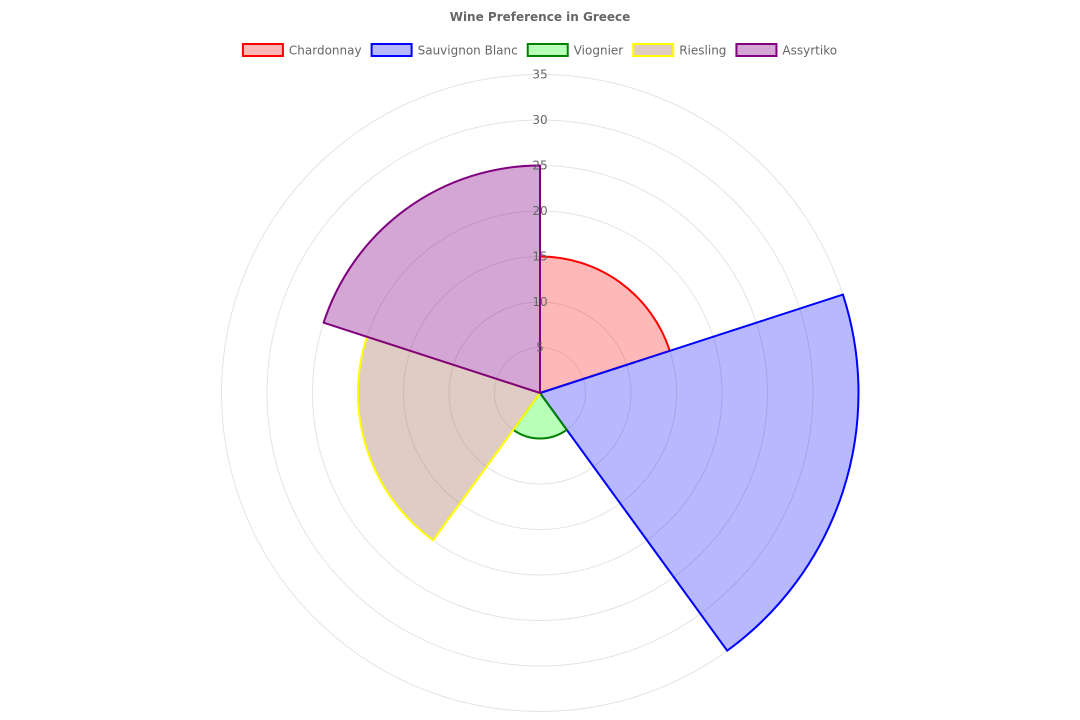 Image resolution: width=1080 pixels, height=720 pixels. I want to click on tick-label: 15, so click(539, 257).